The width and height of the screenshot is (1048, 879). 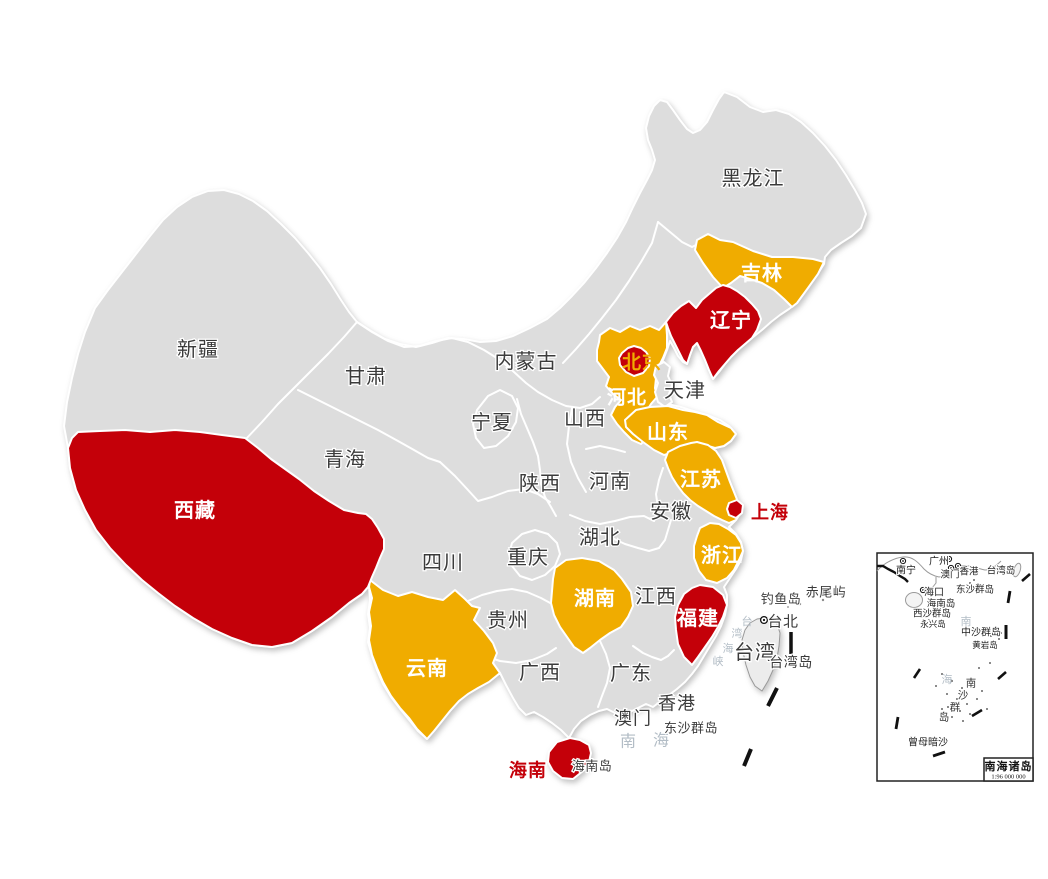 I want to click on province-label-jiangsu: 江苏, so click(x=701, y=479).